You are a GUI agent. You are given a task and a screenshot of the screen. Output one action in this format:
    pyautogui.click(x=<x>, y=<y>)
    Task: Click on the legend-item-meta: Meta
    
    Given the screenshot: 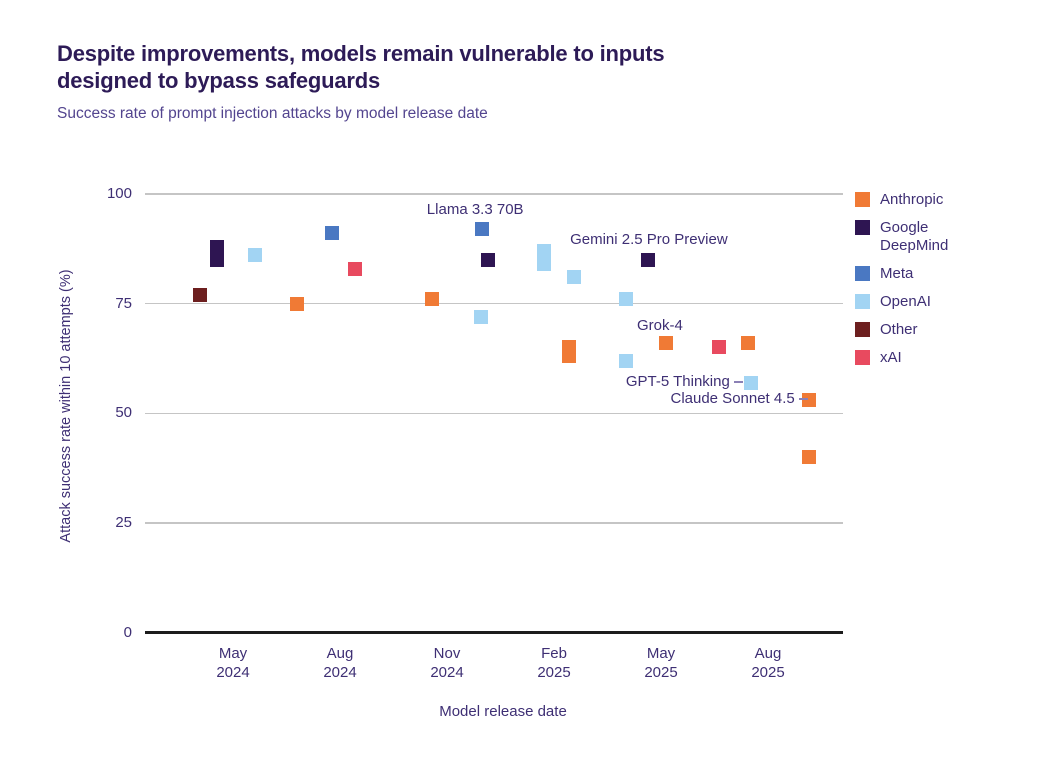 What is the action you would take?
    pyautogui.click(x=922, y=274)
    